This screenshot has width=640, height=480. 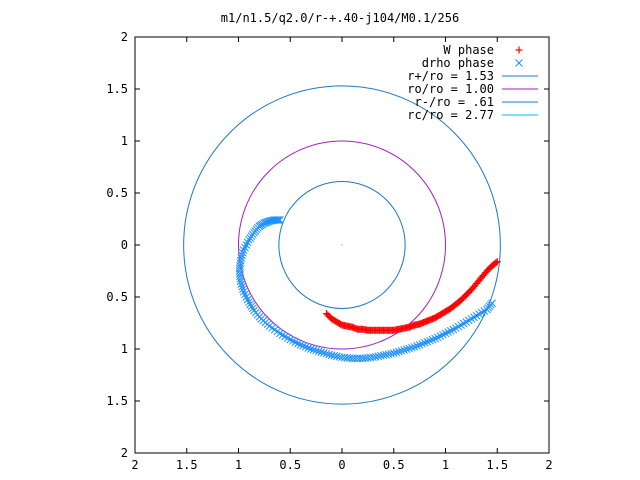 What do you see at coordinates (341, 465) in the screenshot?
I see `x-tick-label: 0` at bounding box center [341, 465].